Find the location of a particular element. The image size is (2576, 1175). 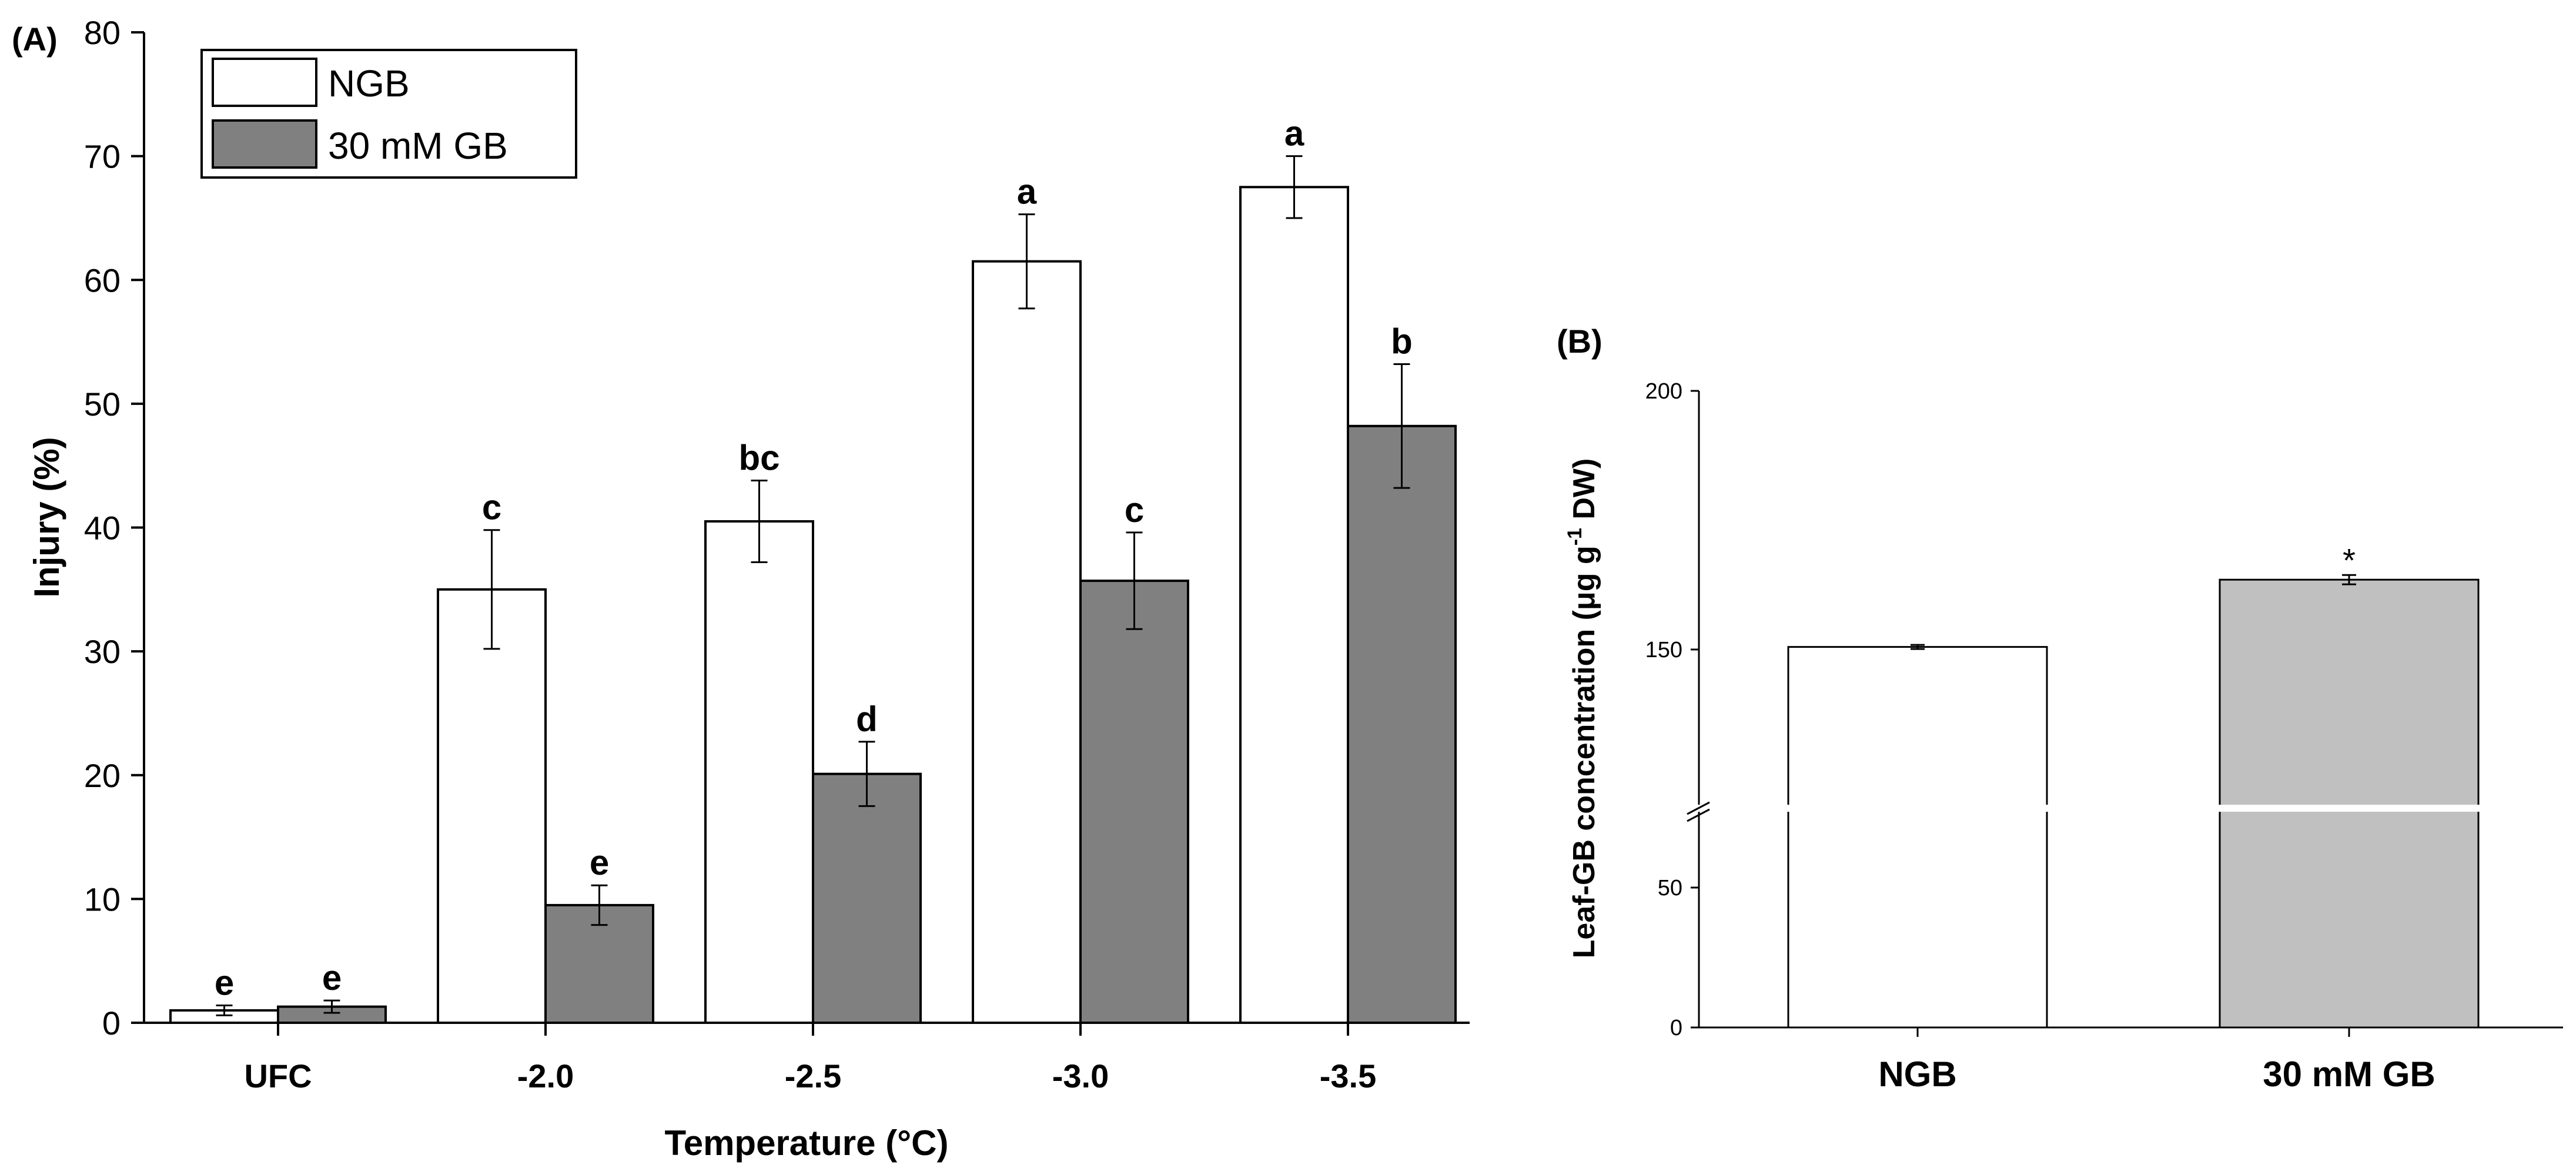

panel-a-x-axis-title: Temperature (°C) is located at coordinates (807, 1143).